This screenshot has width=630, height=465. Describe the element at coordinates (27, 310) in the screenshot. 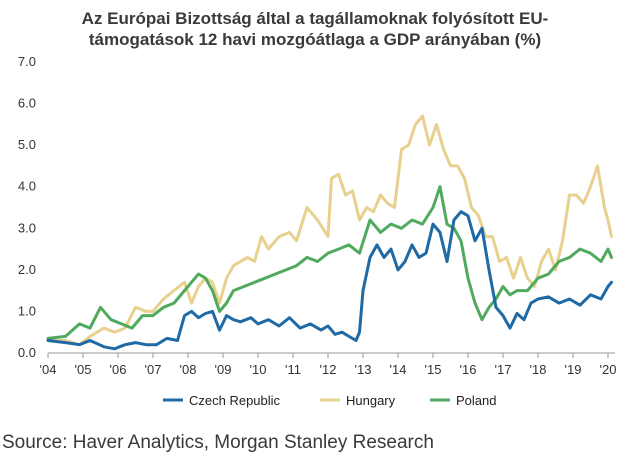

I see `y-tick-label: 1.0` at that location.